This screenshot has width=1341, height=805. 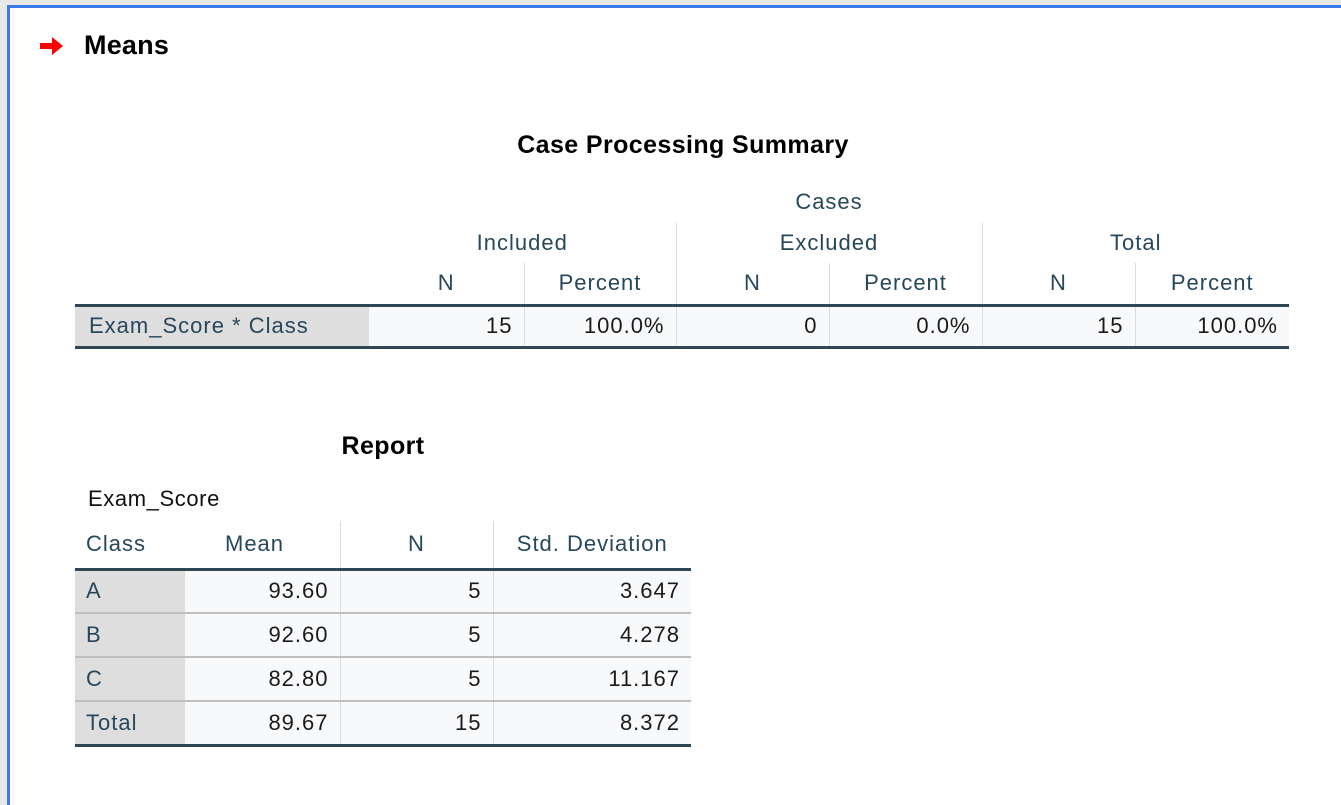 I want to click on cases-group-header: Cases, so click(x=829, y=201).